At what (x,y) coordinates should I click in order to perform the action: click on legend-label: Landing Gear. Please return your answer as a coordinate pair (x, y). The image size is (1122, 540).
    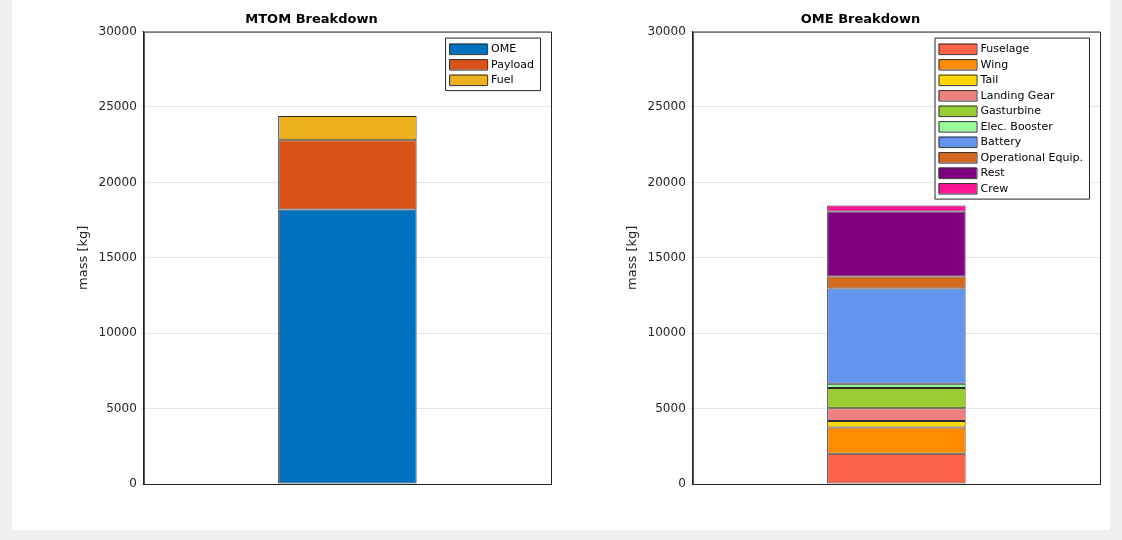
    Looking at the image, I should click on (1017, 95).